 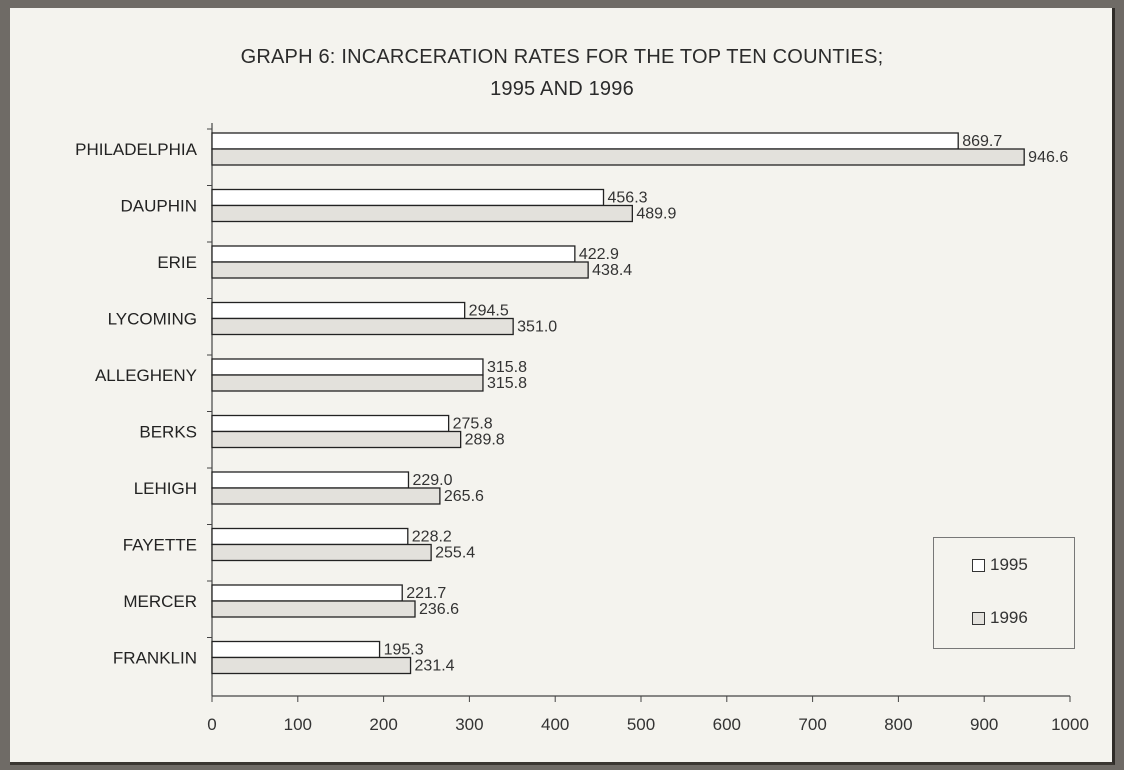 What do you see at coordinates (439, 609) in the screenshot?
I see `data-label-1996: 236.6` at bounding box center [439, 609].